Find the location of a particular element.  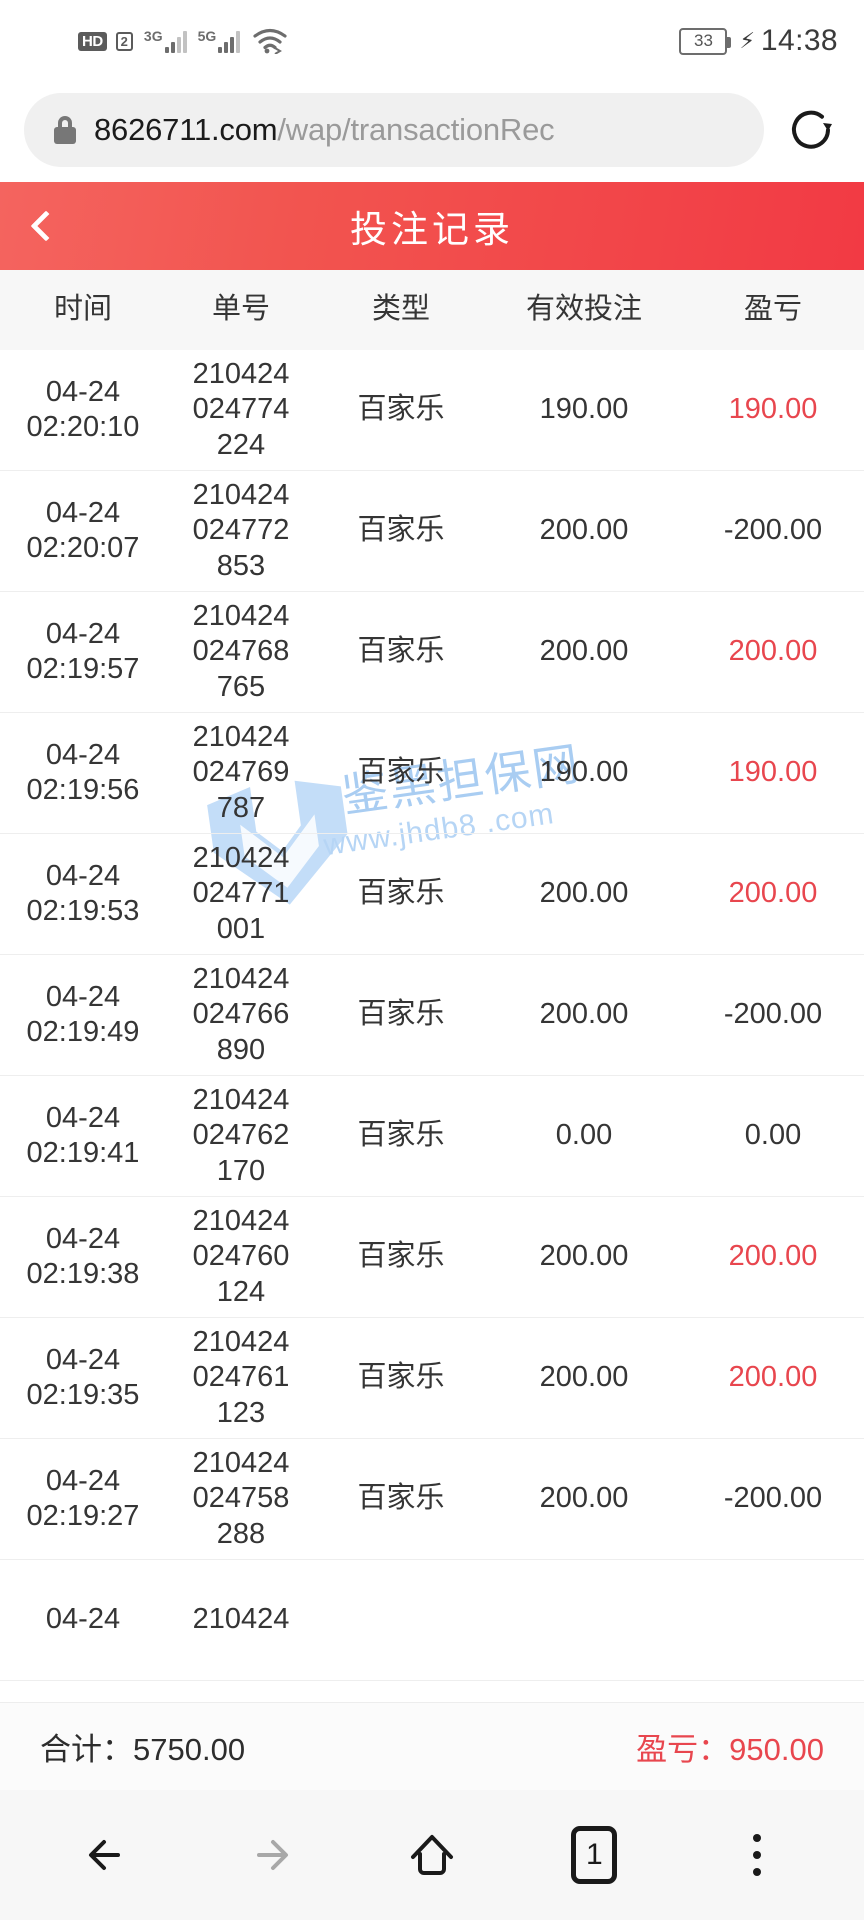

column-header-type: 类型 is located at coordinates (400, 309).